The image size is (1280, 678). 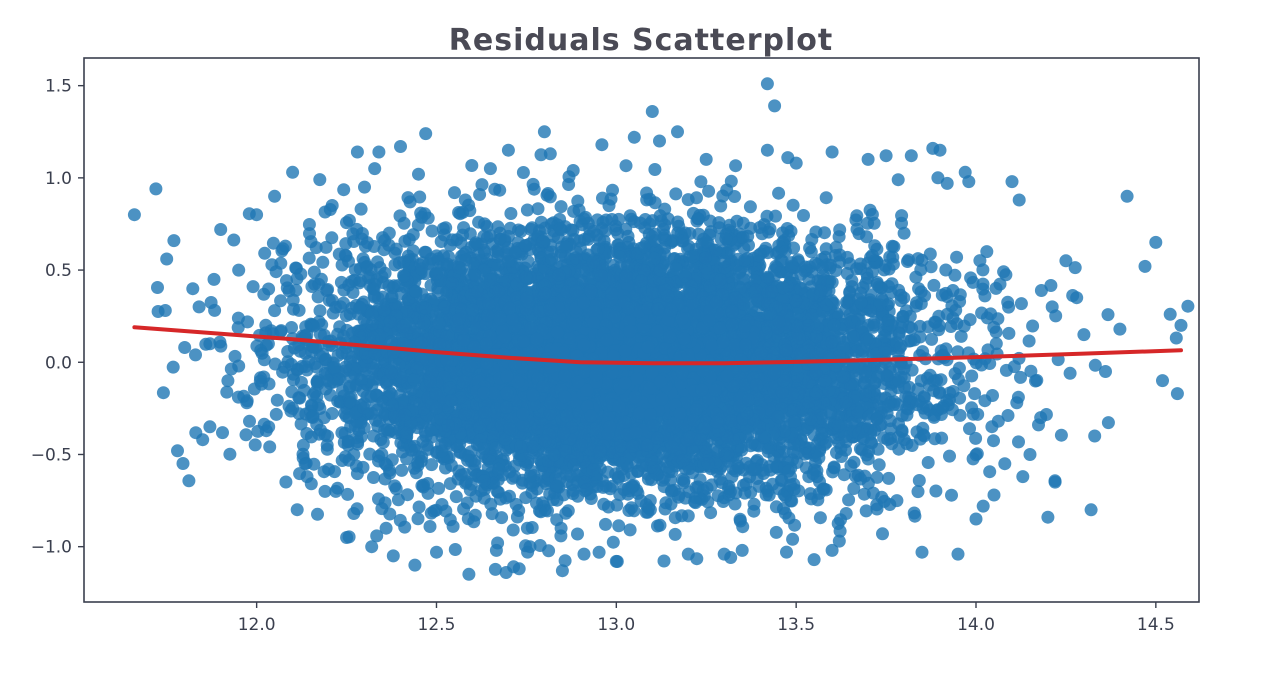 What do you see at coordinates (641, 40) in the screenshot?
I see `chart-title: Residuals Scatterplot` at bounding box center [641, 40].